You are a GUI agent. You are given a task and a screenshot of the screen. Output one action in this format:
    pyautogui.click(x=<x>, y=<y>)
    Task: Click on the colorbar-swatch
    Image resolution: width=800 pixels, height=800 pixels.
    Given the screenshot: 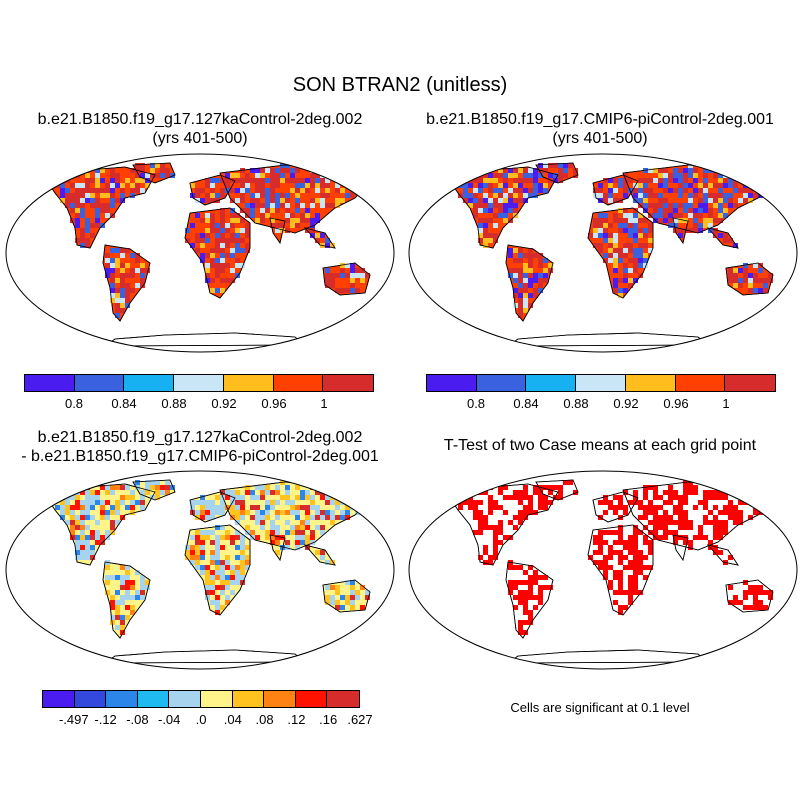 What is the action you would take?
    pyautogui.click(x=149, y=383)
    